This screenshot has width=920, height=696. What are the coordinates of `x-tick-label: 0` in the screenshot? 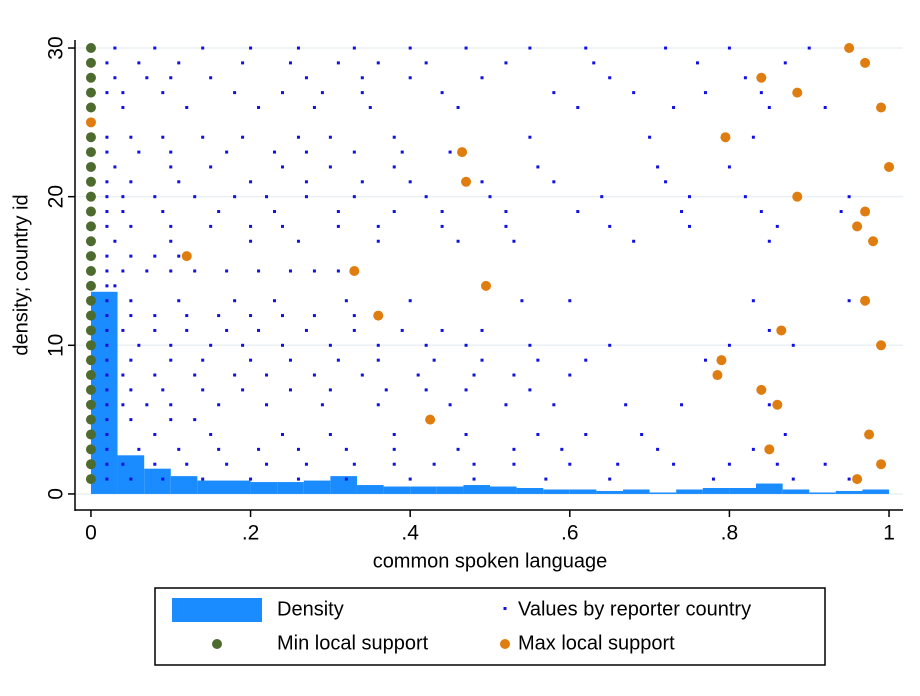 It's located at (91, 533).